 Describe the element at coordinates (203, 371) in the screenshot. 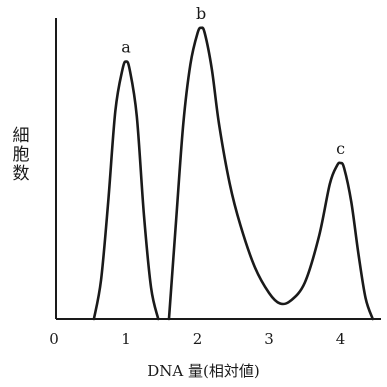

I see `x-axis-label-text: DNA 量(相対値)` at that location.